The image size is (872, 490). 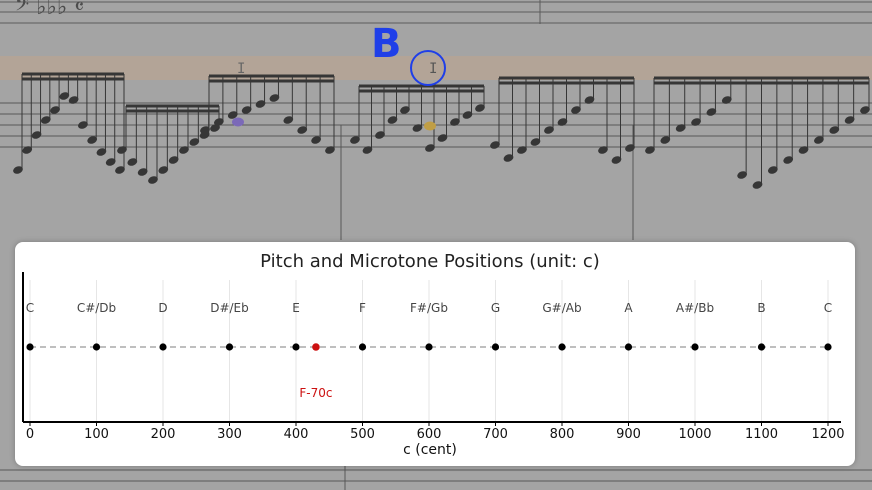 I want to click on x-tick-label: 800, so click(x=562, y=434).